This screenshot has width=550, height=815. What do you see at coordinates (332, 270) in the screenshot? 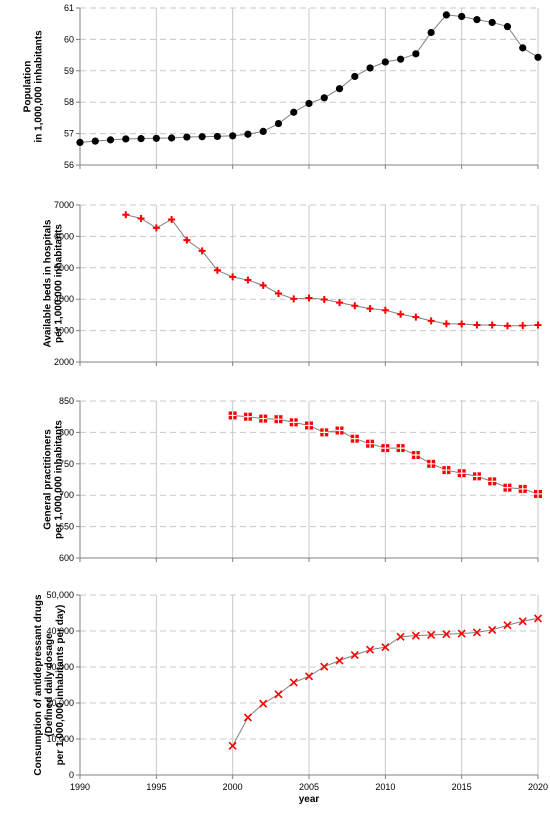
I see `series-line` at bounding box center [332, 270].